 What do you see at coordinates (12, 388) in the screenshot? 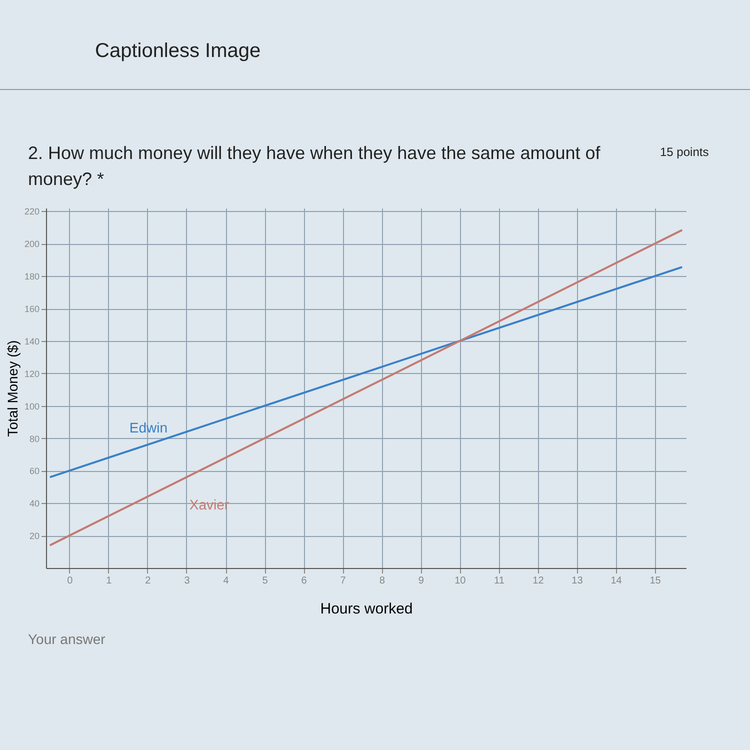
I see `y-axis-title: Total Money ($)` at bounding box center [12, 388].